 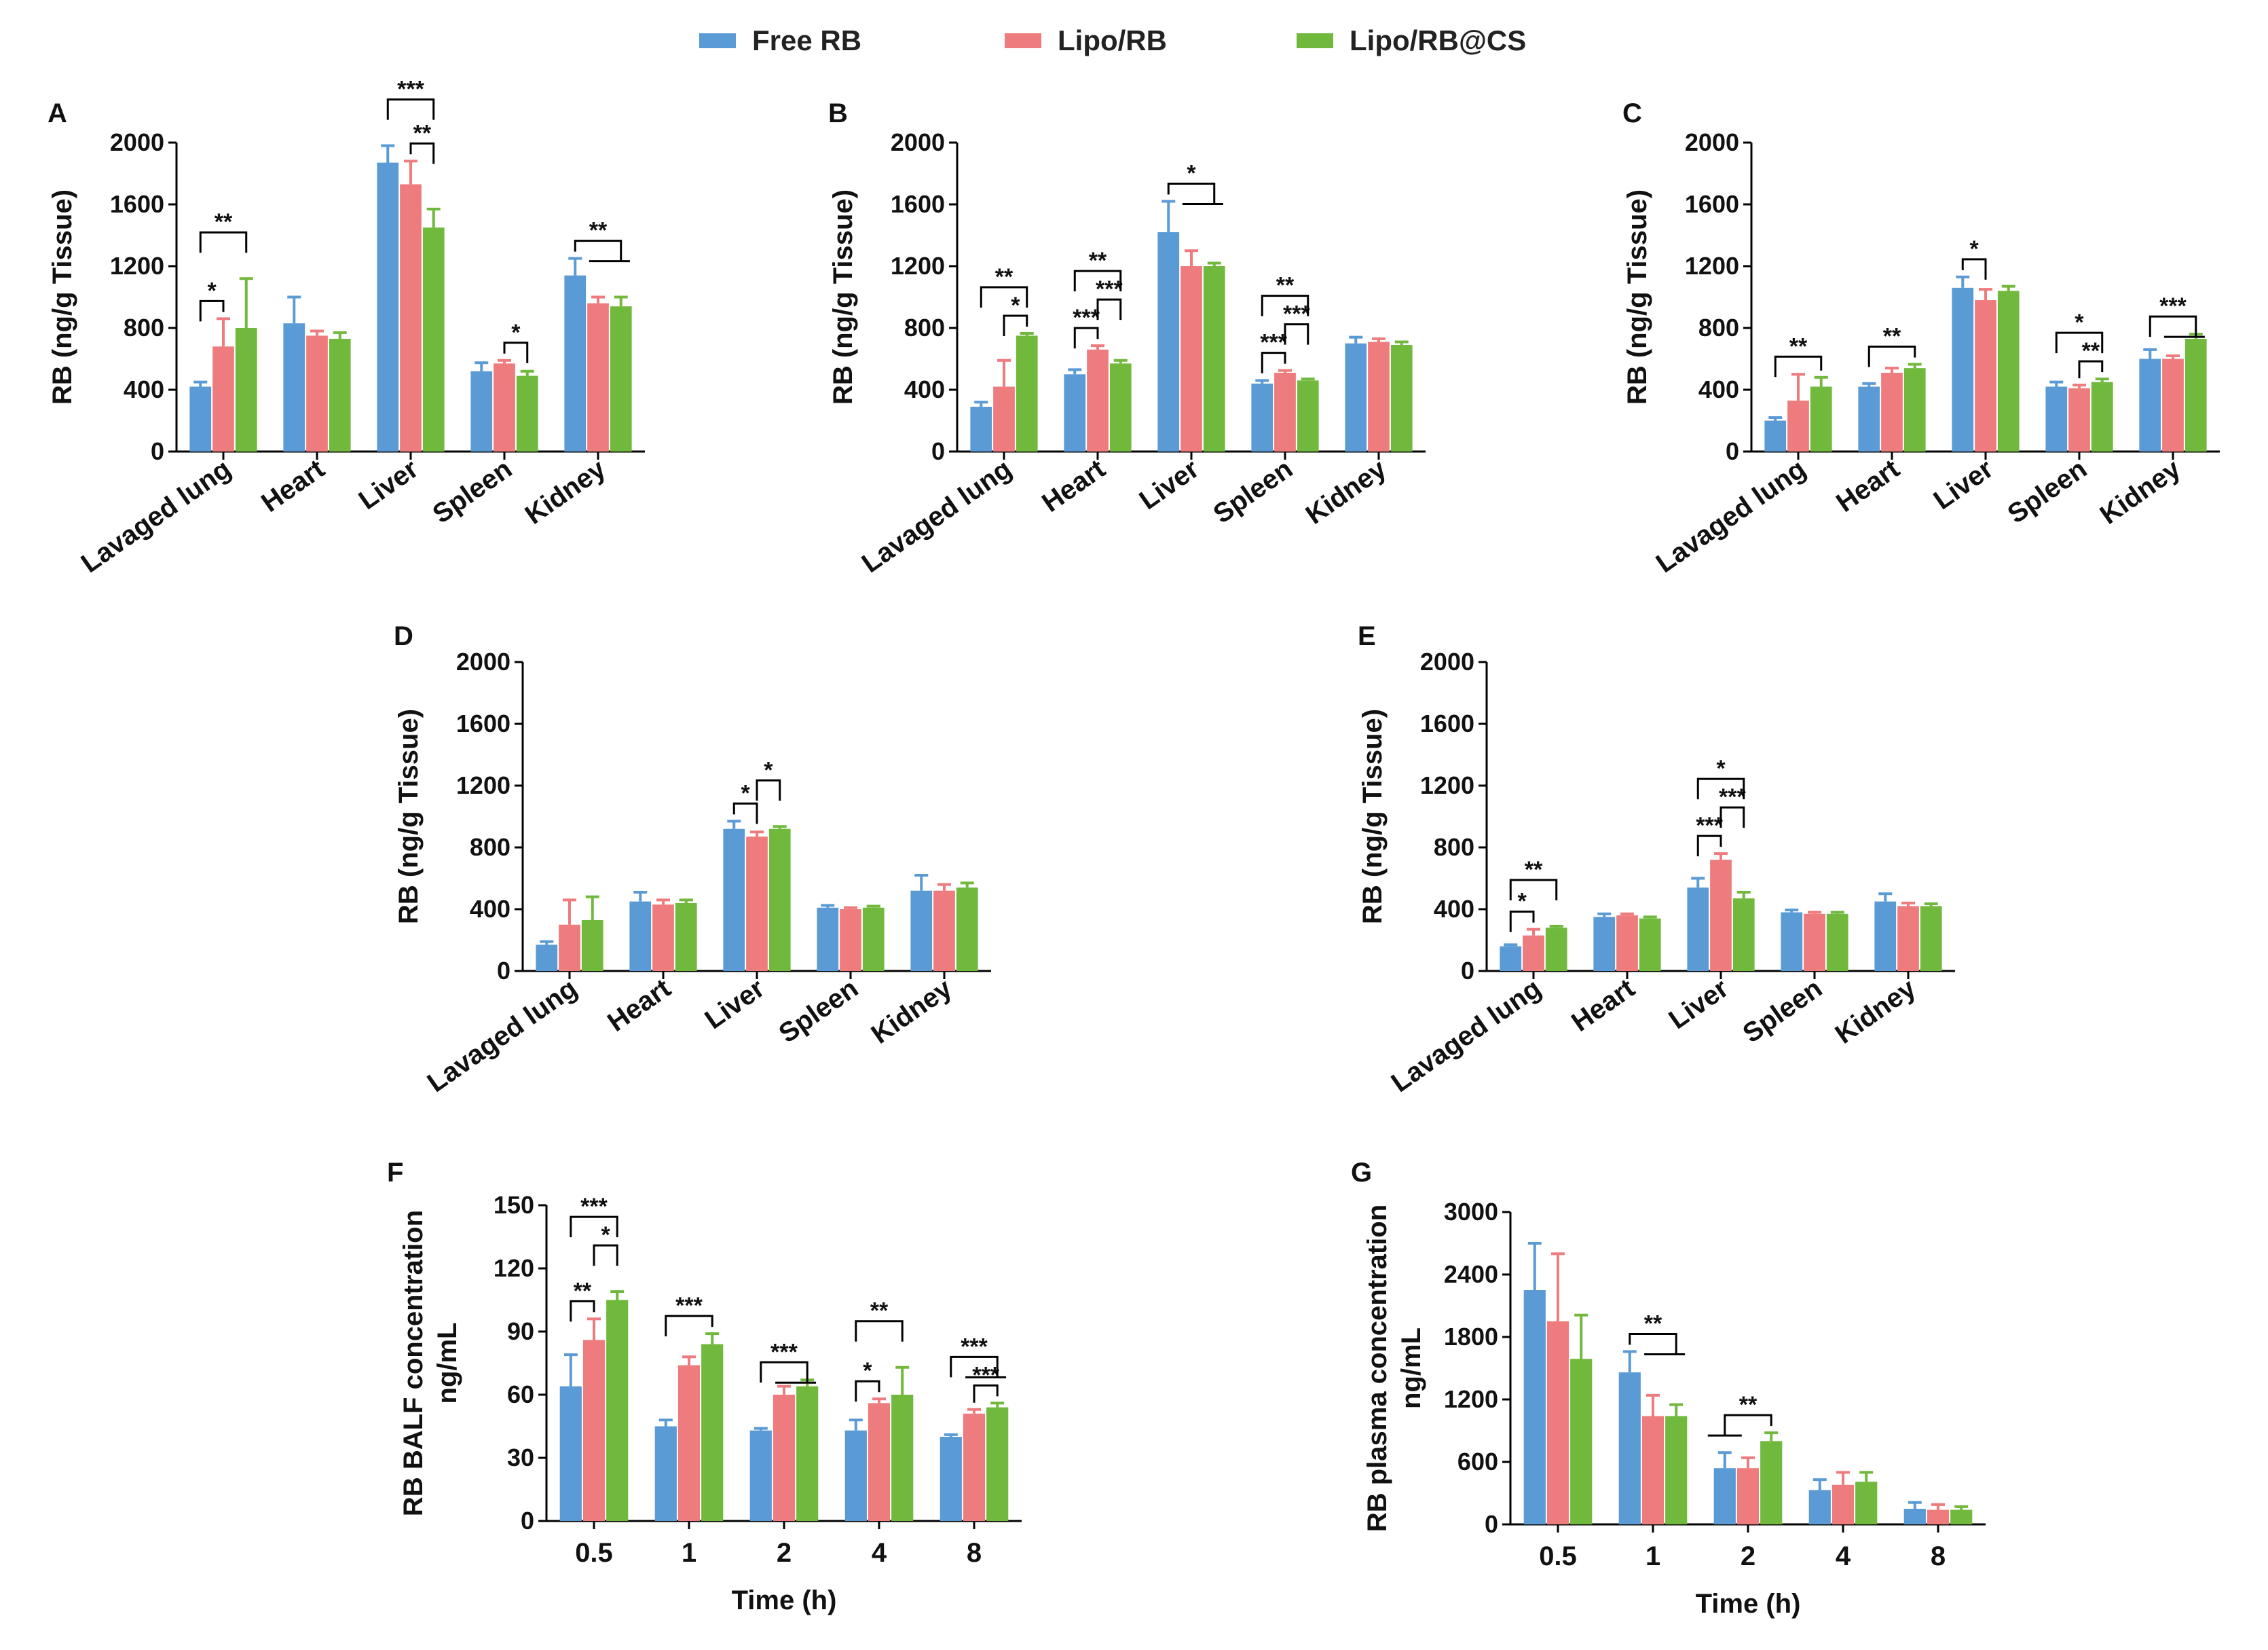 I want to click on y-tick-label-a: 800, so click(x=144, y=328).